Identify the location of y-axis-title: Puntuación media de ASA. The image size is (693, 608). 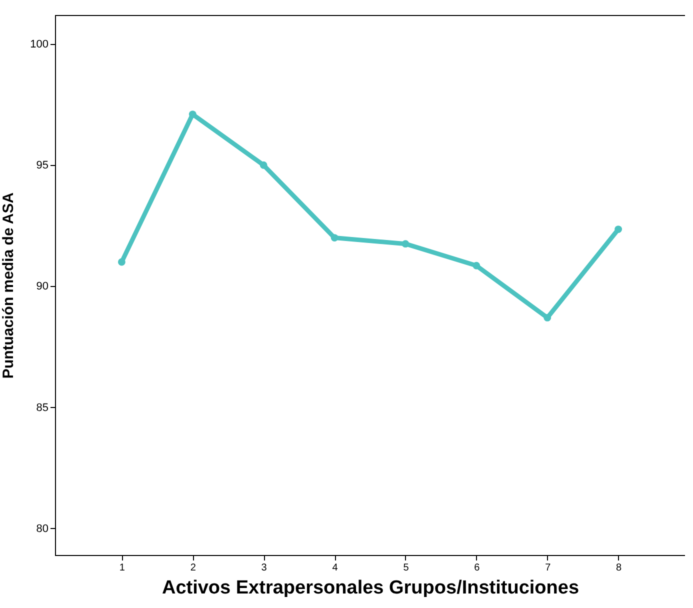
(9, 285).